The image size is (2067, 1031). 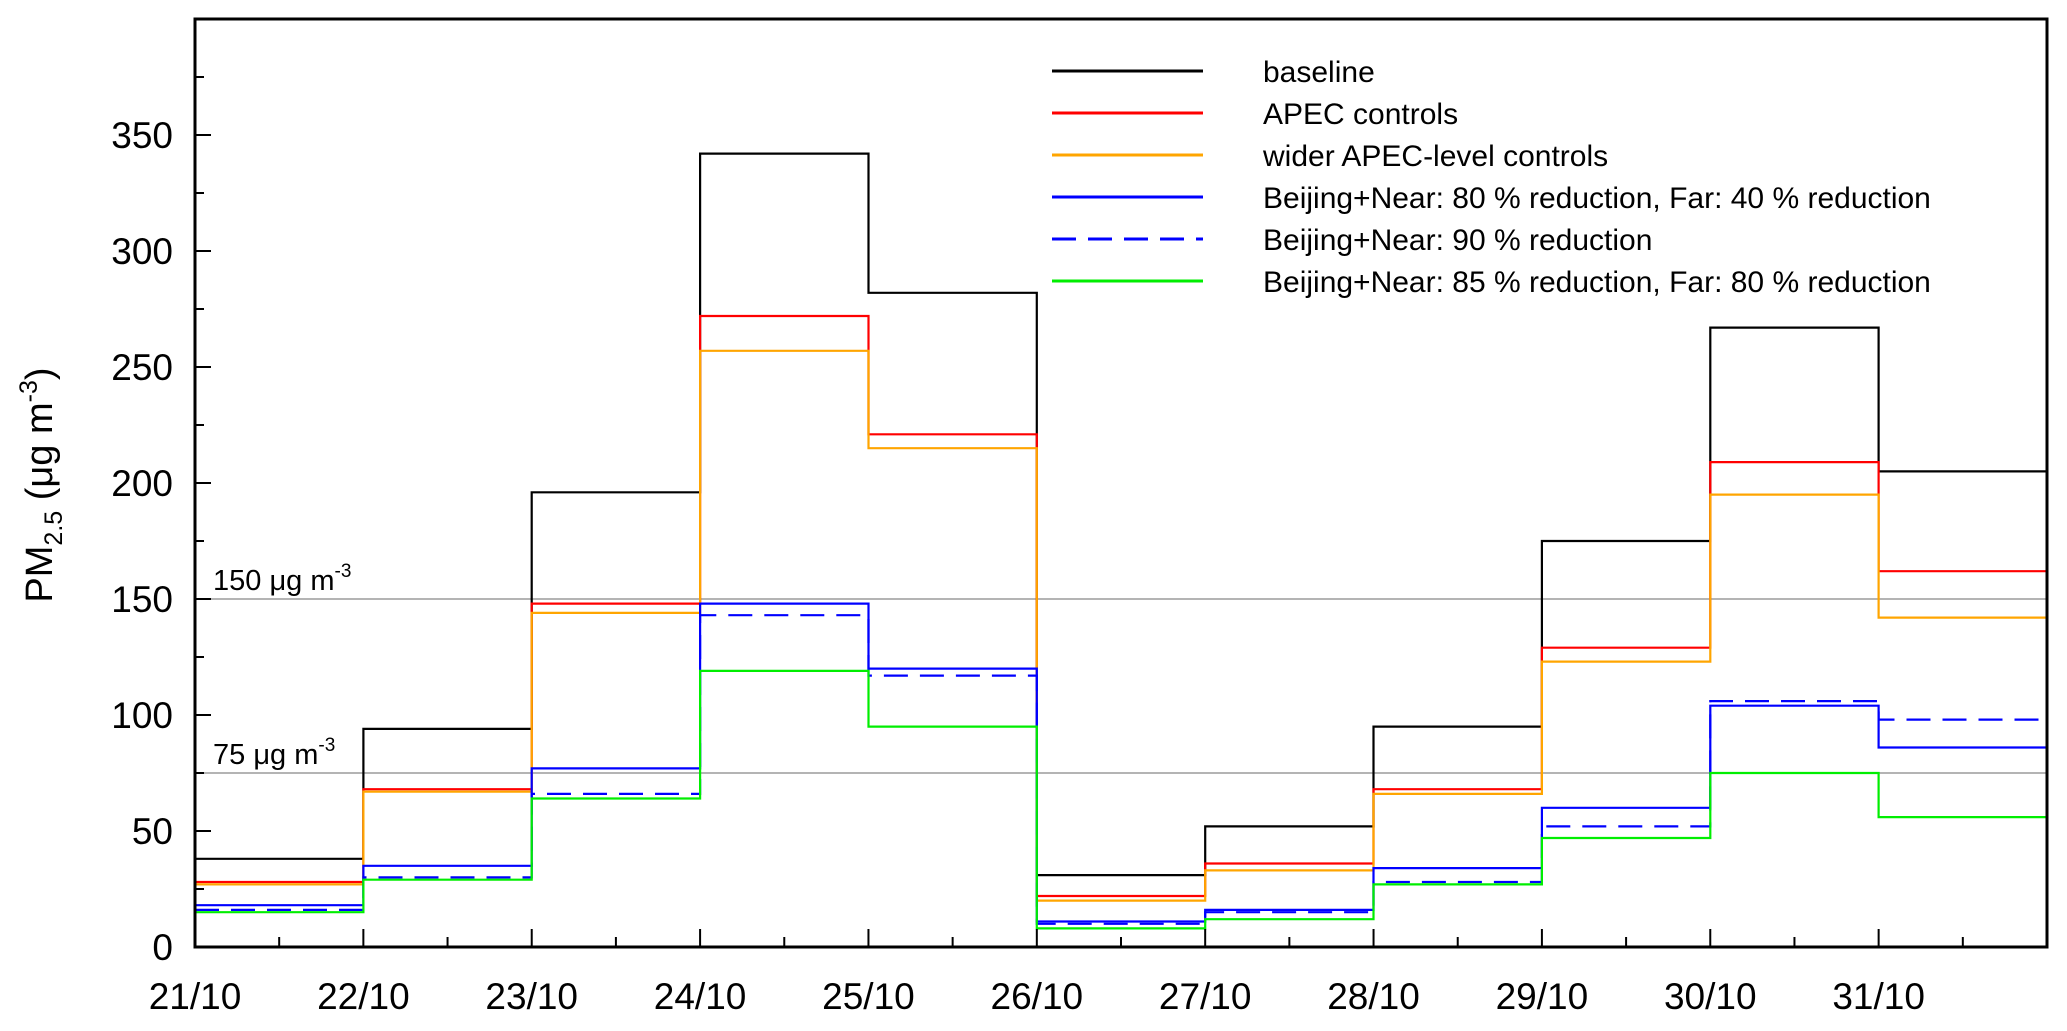 I want to click on y-axis-title-unit-open: (, so click(x=40, y=499).